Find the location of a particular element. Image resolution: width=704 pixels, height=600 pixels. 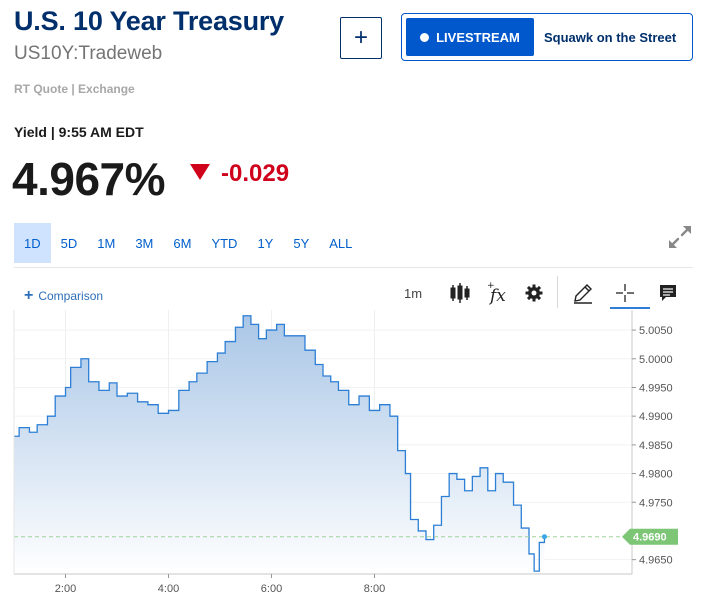

x-tick-label: 4:00 is located at coordinates (168, 589).